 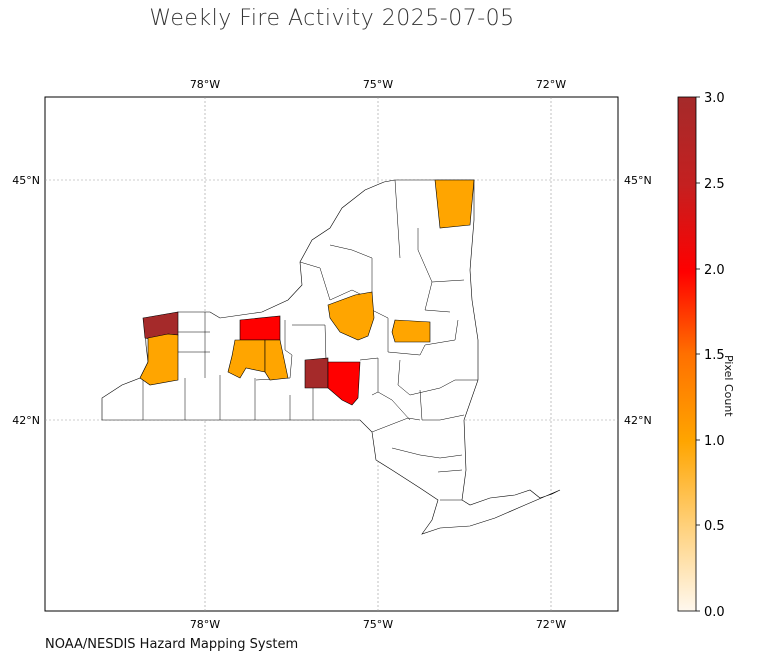 What do you see at coordinates (638, 180) in the screenshot?
I see `lat-label-right-45n: 45°N` at bounding box center [638, 180].